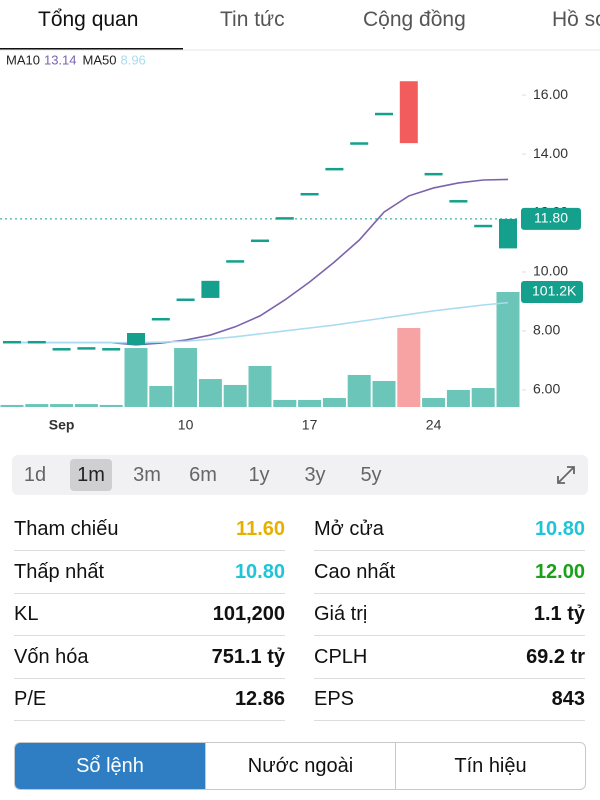  What do you see at coordinates (559, 614) in the screenshot?
I see `stat-value: 1.1 tỷ` at bounding box center [559, 614].